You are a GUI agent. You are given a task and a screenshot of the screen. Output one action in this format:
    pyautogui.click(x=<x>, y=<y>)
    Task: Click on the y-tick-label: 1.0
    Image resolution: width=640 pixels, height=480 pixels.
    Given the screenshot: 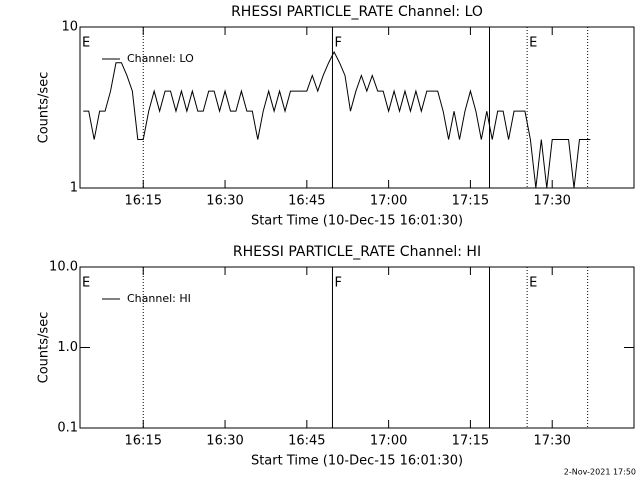 What is the action you would take?
    pyautogui.click(x=67, y=347)
    